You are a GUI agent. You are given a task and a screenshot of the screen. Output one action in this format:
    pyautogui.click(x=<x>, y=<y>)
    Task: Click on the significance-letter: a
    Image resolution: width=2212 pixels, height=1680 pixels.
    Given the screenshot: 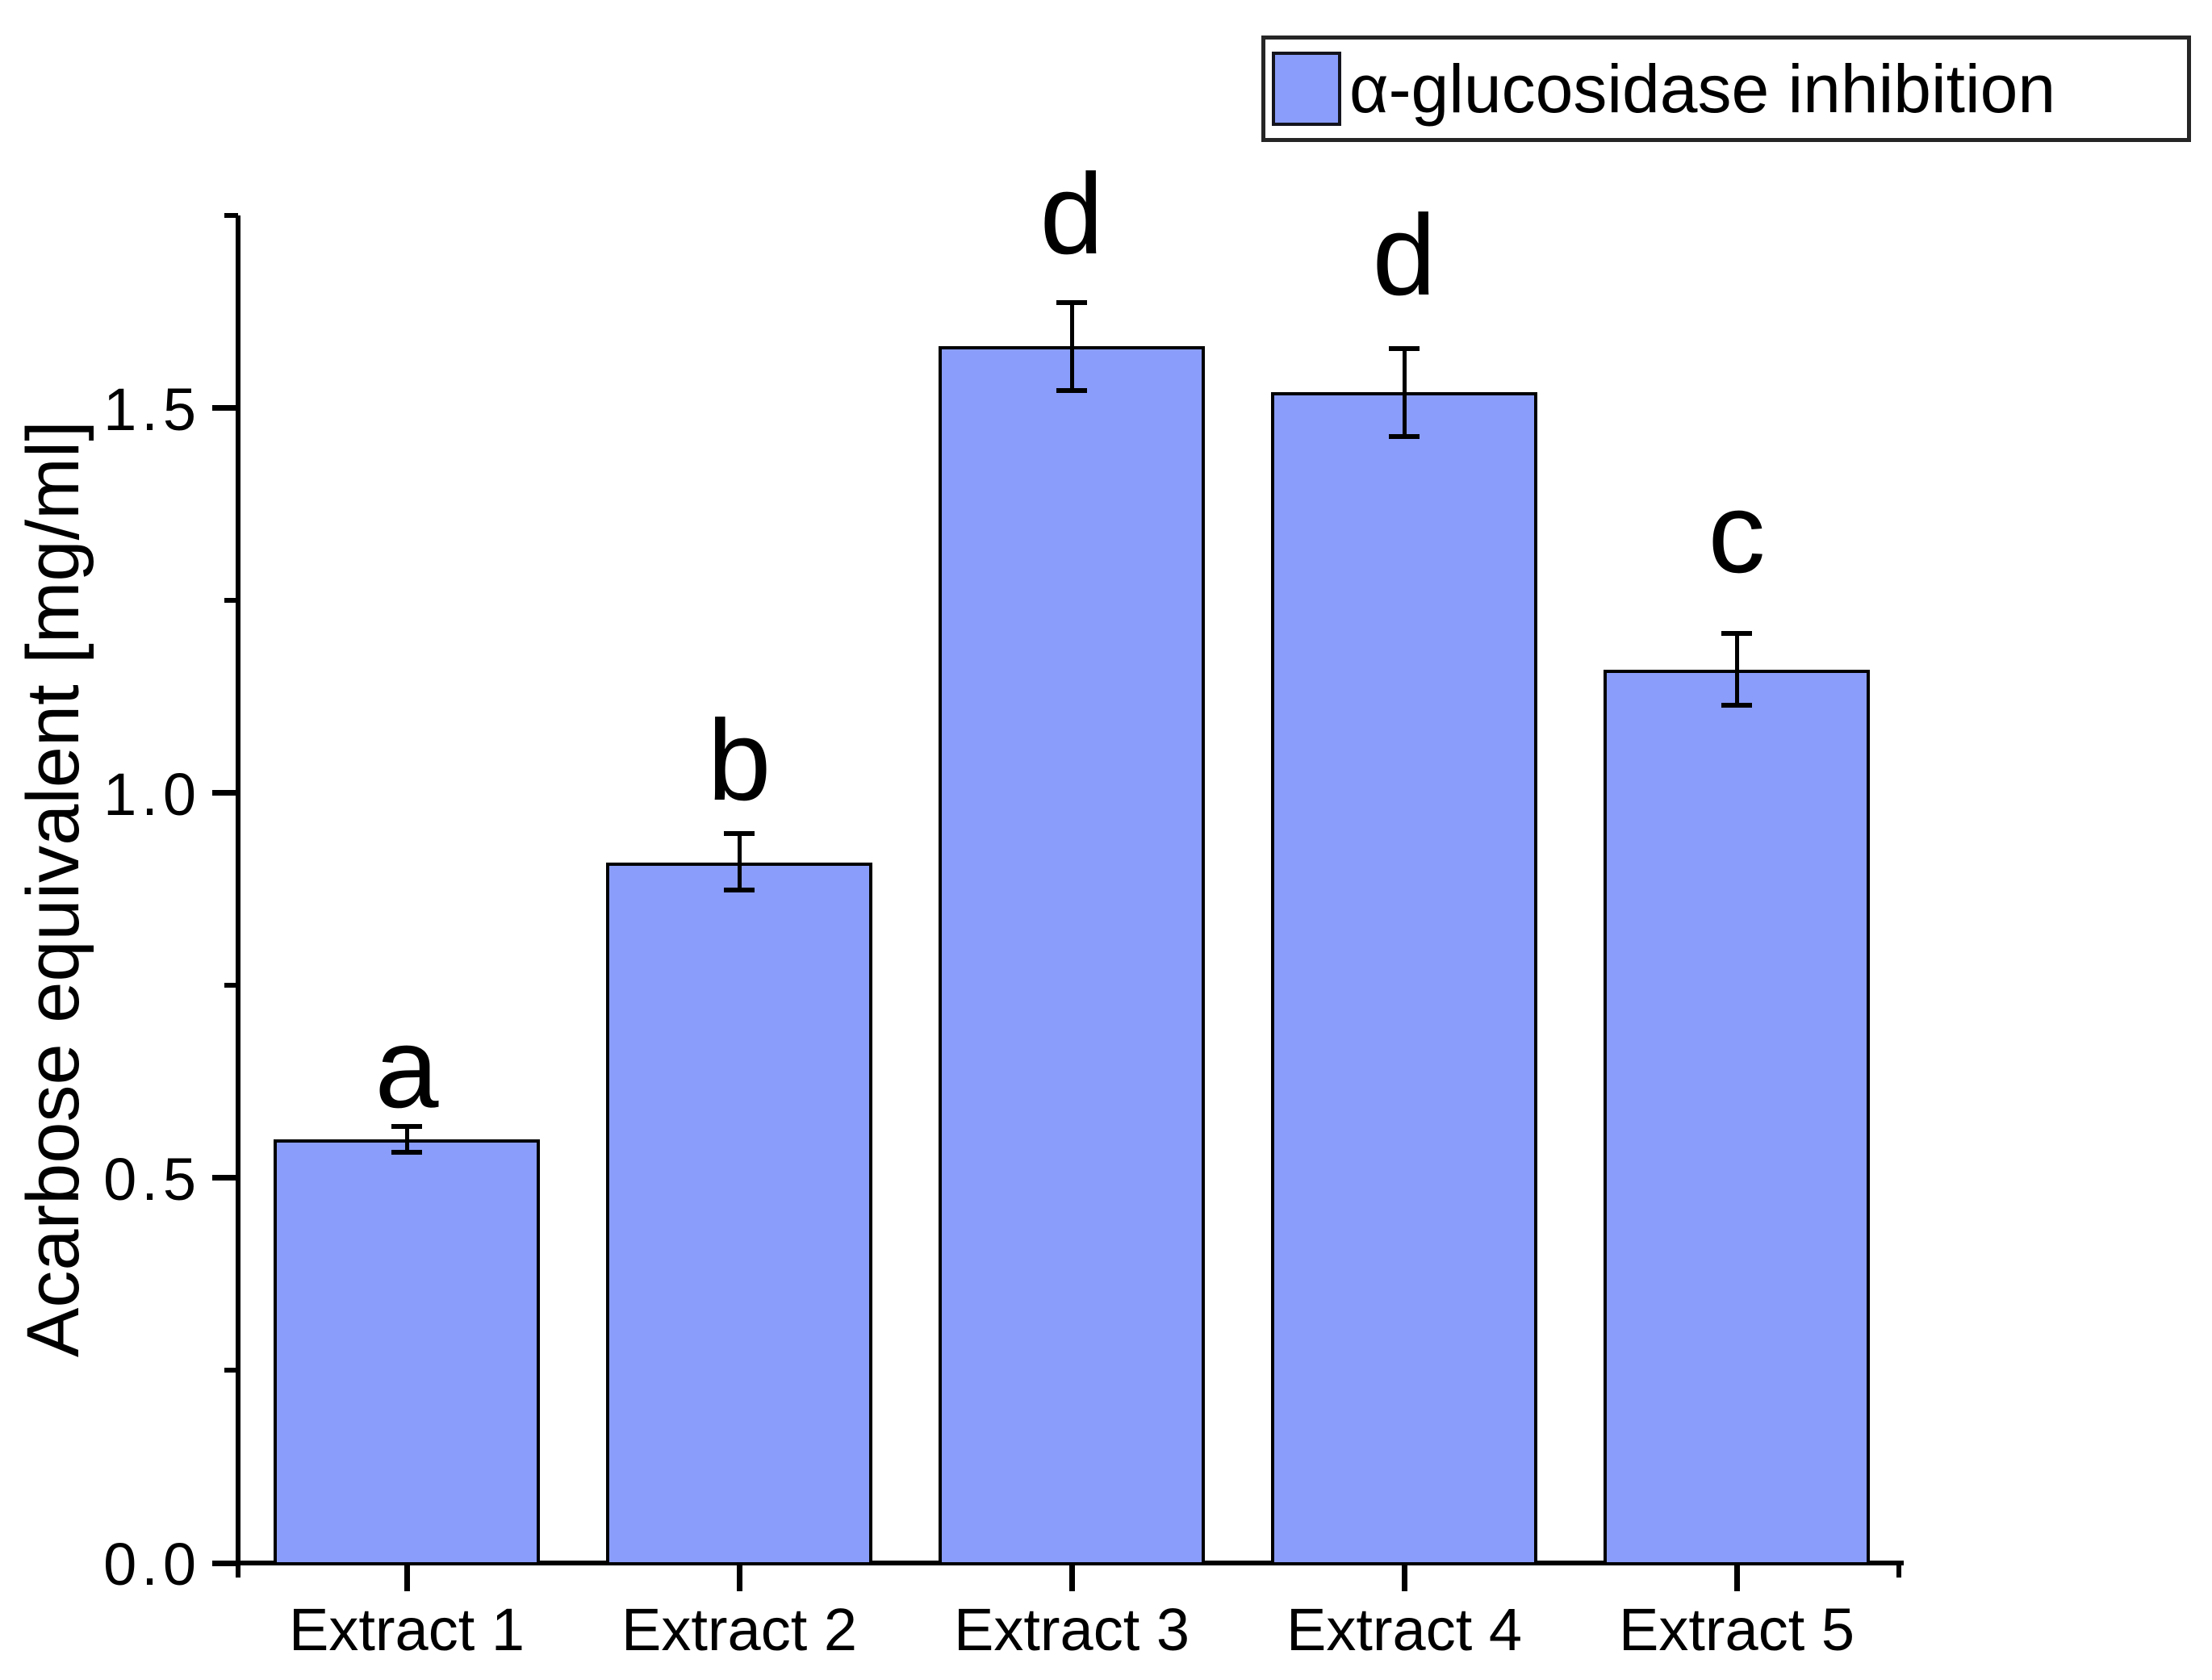 What is the action you would take?
    pyautogui.click(x=406, y=1068)
    